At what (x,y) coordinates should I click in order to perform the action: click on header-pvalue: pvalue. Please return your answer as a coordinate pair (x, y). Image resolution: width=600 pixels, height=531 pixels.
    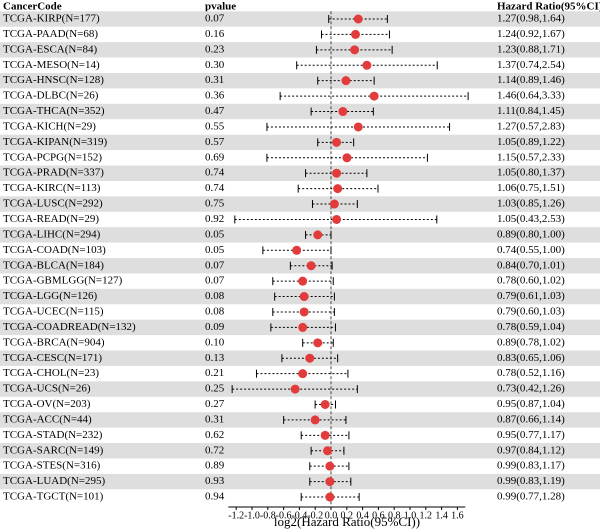
    Looking at the image, I should click on (220, 7).